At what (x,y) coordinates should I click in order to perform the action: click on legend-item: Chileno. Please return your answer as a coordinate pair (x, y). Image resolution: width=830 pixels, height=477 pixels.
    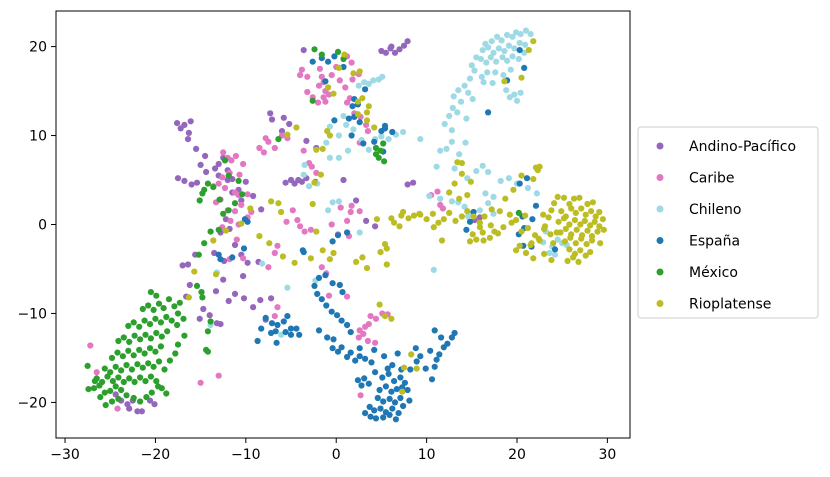
    Looking at the image, I should click on (698, 210).